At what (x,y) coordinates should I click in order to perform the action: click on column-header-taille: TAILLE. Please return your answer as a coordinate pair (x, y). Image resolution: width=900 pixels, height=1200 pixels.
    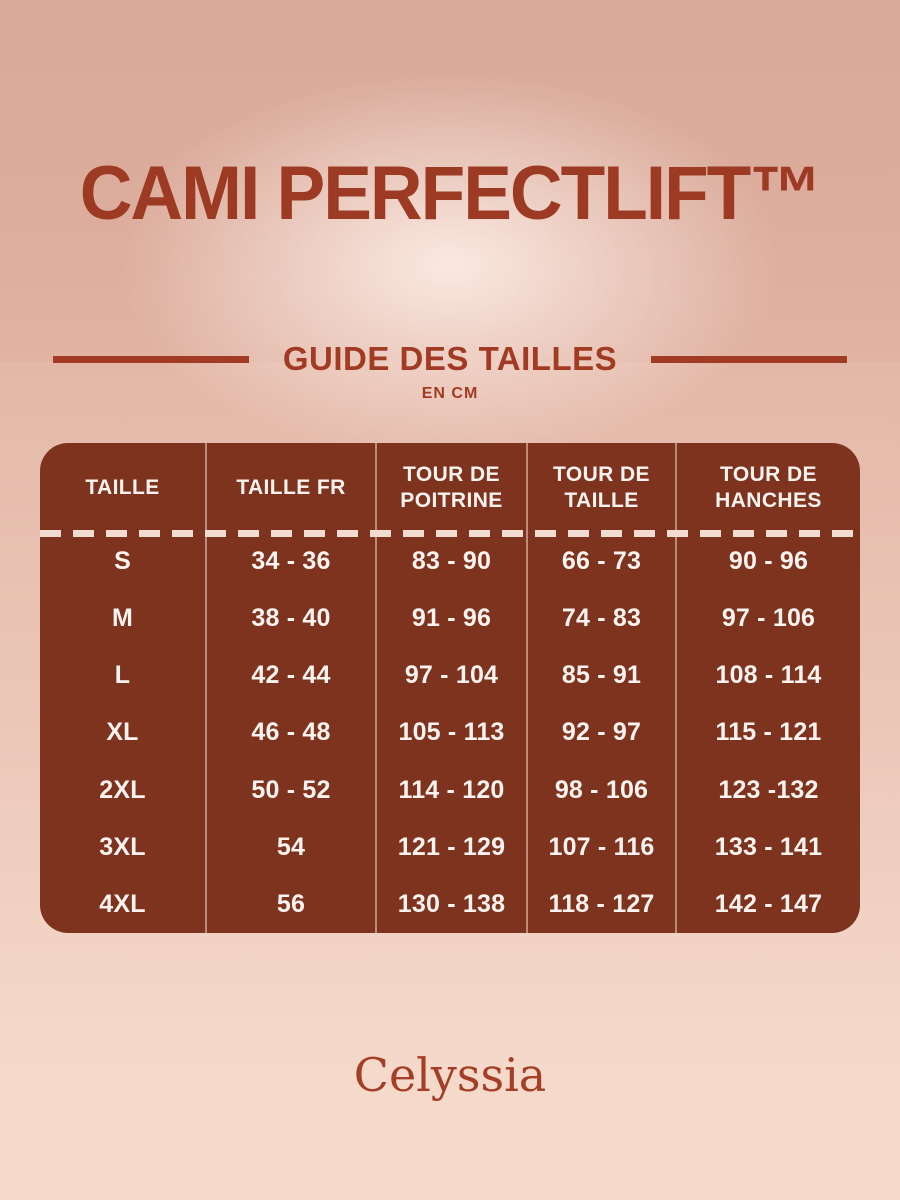
    Looking at the image, I should click on (122, 487).